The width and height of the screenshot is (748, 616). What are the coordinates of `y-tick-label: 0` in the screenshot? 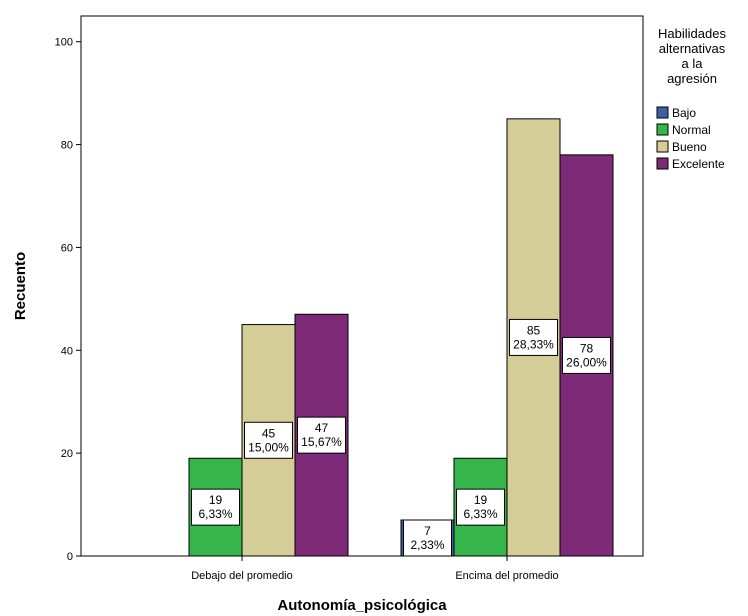 It's located at (70, 557).